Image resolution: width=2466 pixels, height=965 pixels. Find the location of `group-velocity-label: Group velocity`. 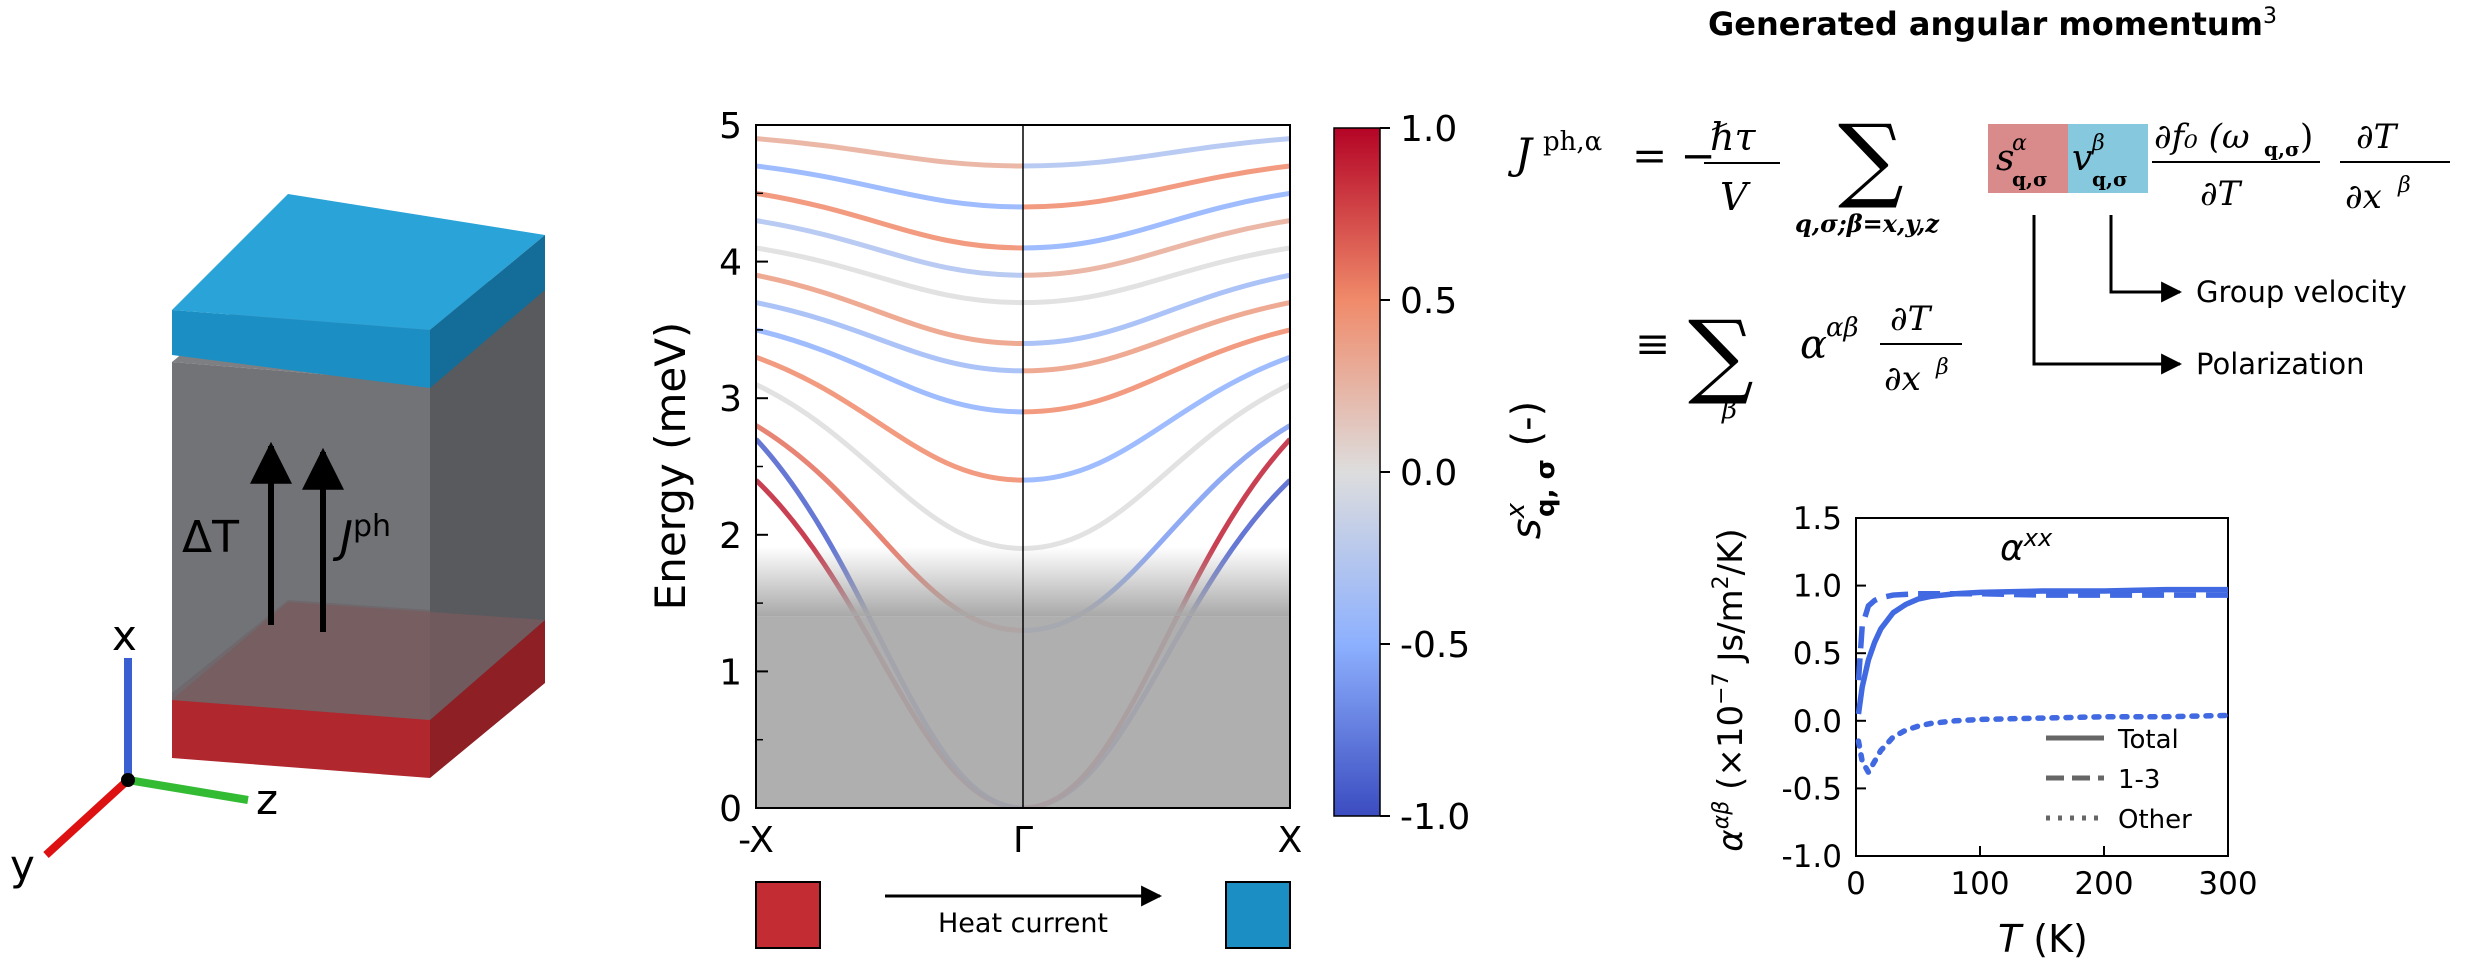

group-velocity-label: Group velocity is located at coordinates (2301, 292).